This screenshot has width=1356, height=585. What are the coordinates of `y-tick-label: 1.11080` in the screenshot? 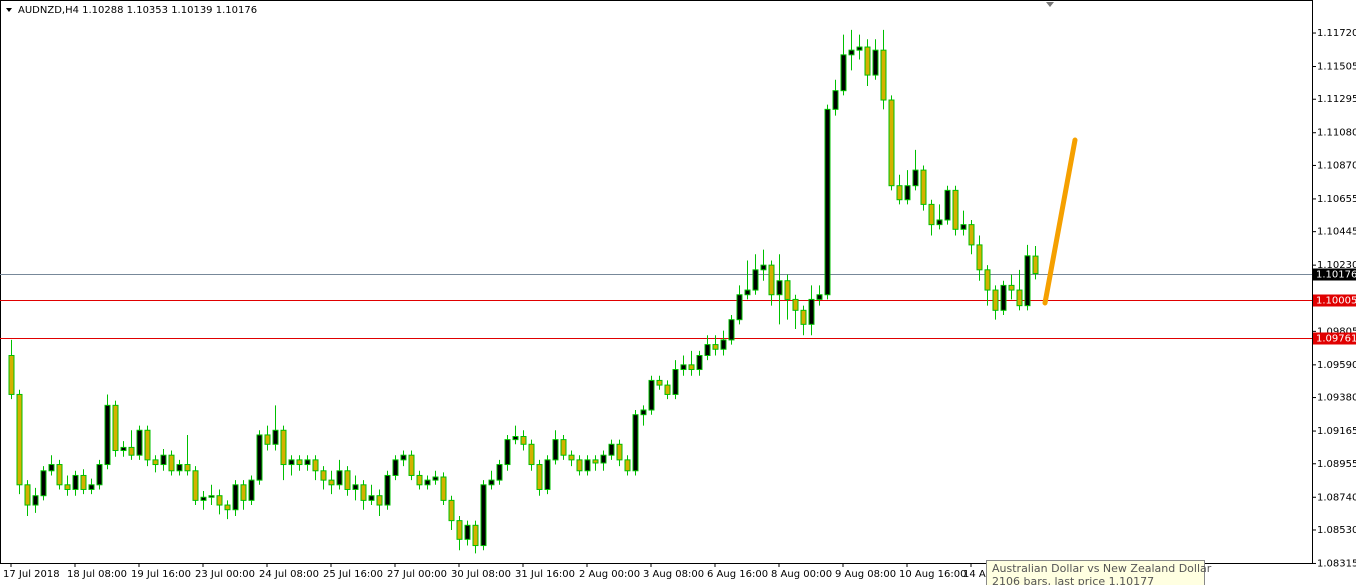 It's located at (1336, 133).